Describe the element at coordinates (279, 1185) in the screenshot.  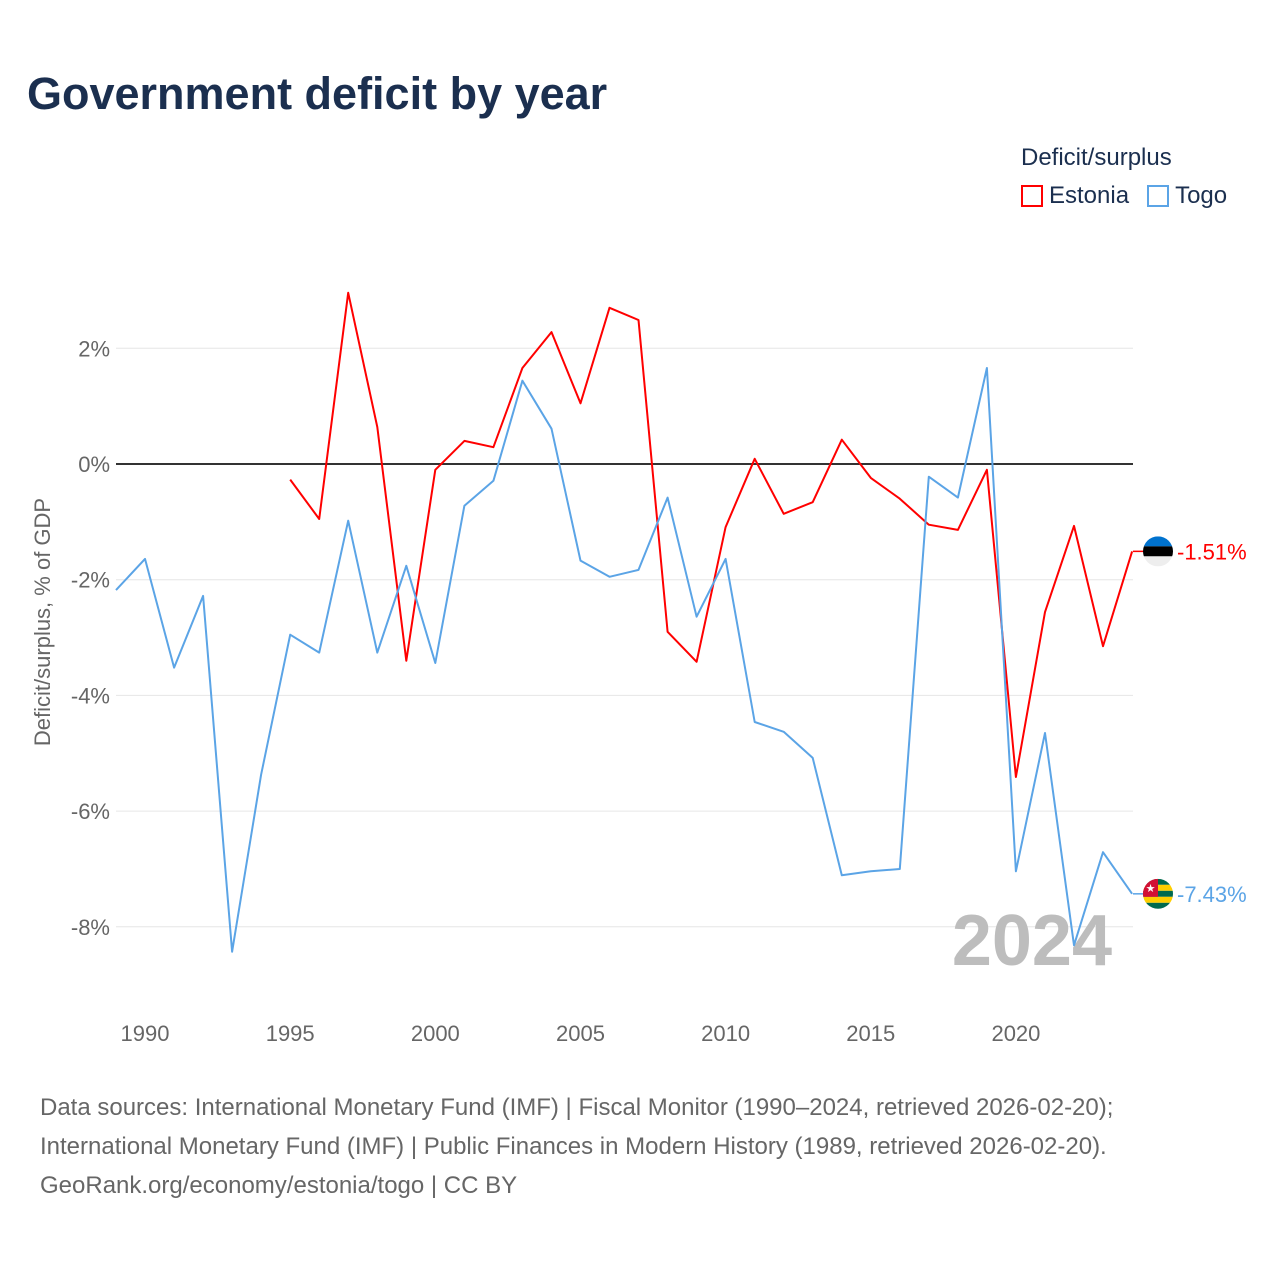
I see `footer-link: GeoRank.org/economy/estonia/togo | CC BY` at that location.